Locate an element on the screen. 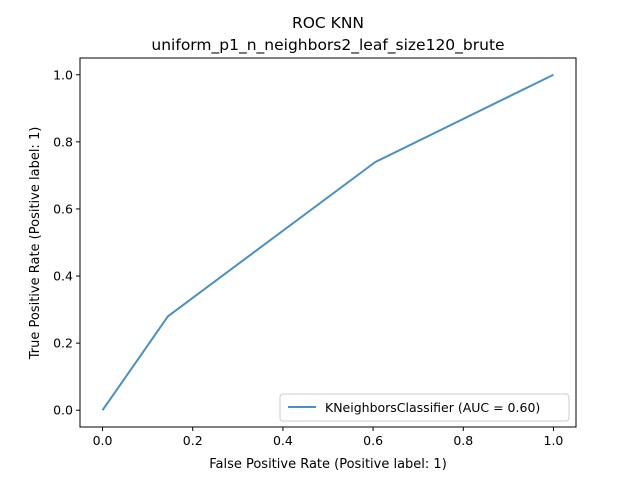 Image resolution: width=640 pixels, height=480 pixels. x-tick-label: 0.2 is located at coordinates (193, 440).